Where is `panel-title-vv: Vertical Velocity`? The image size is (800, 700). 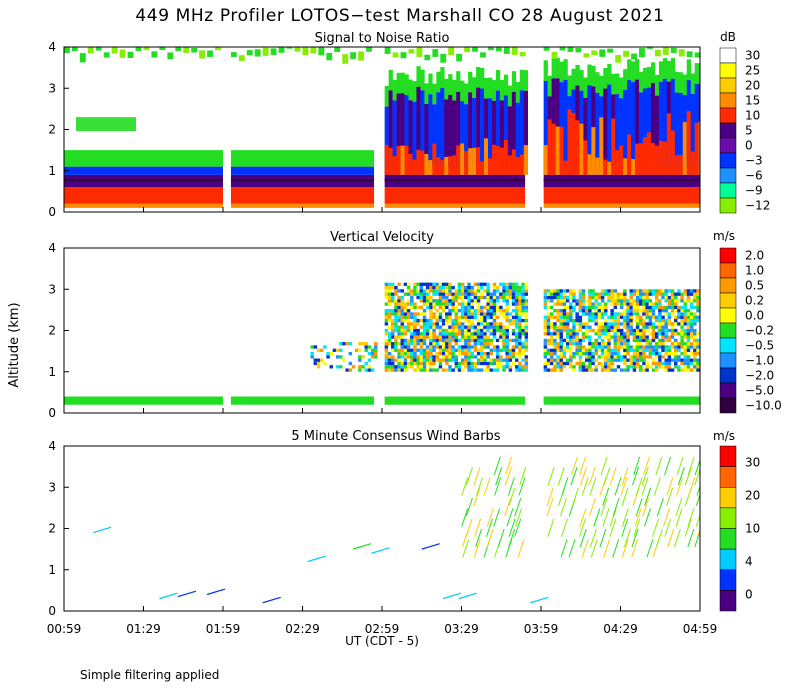
panel-title-vv: Vertical Velocity is located at coordinates (382, 237).